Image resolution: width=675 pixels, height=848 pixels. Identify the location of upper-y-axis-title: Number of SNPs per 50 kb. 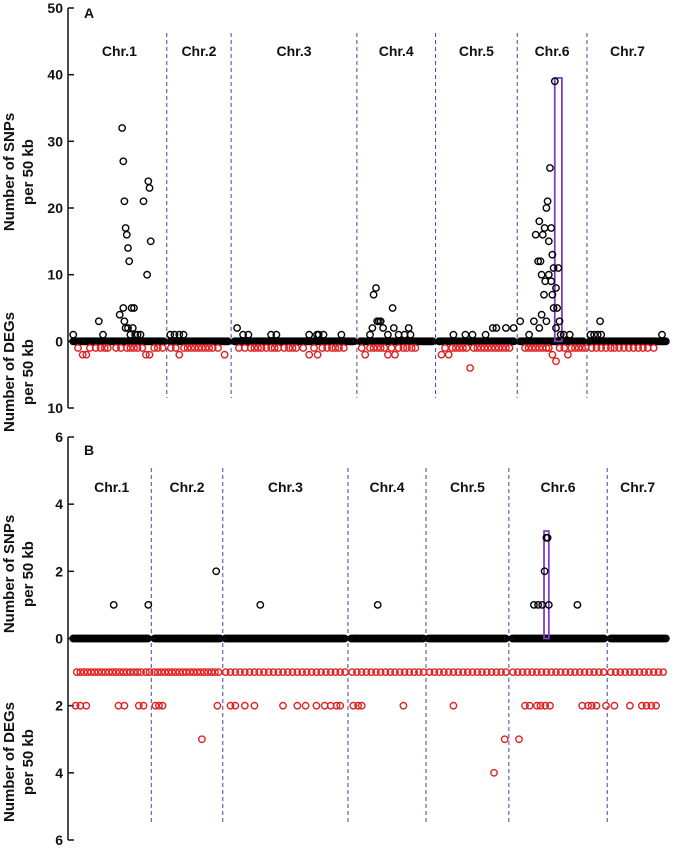
(19, 172).